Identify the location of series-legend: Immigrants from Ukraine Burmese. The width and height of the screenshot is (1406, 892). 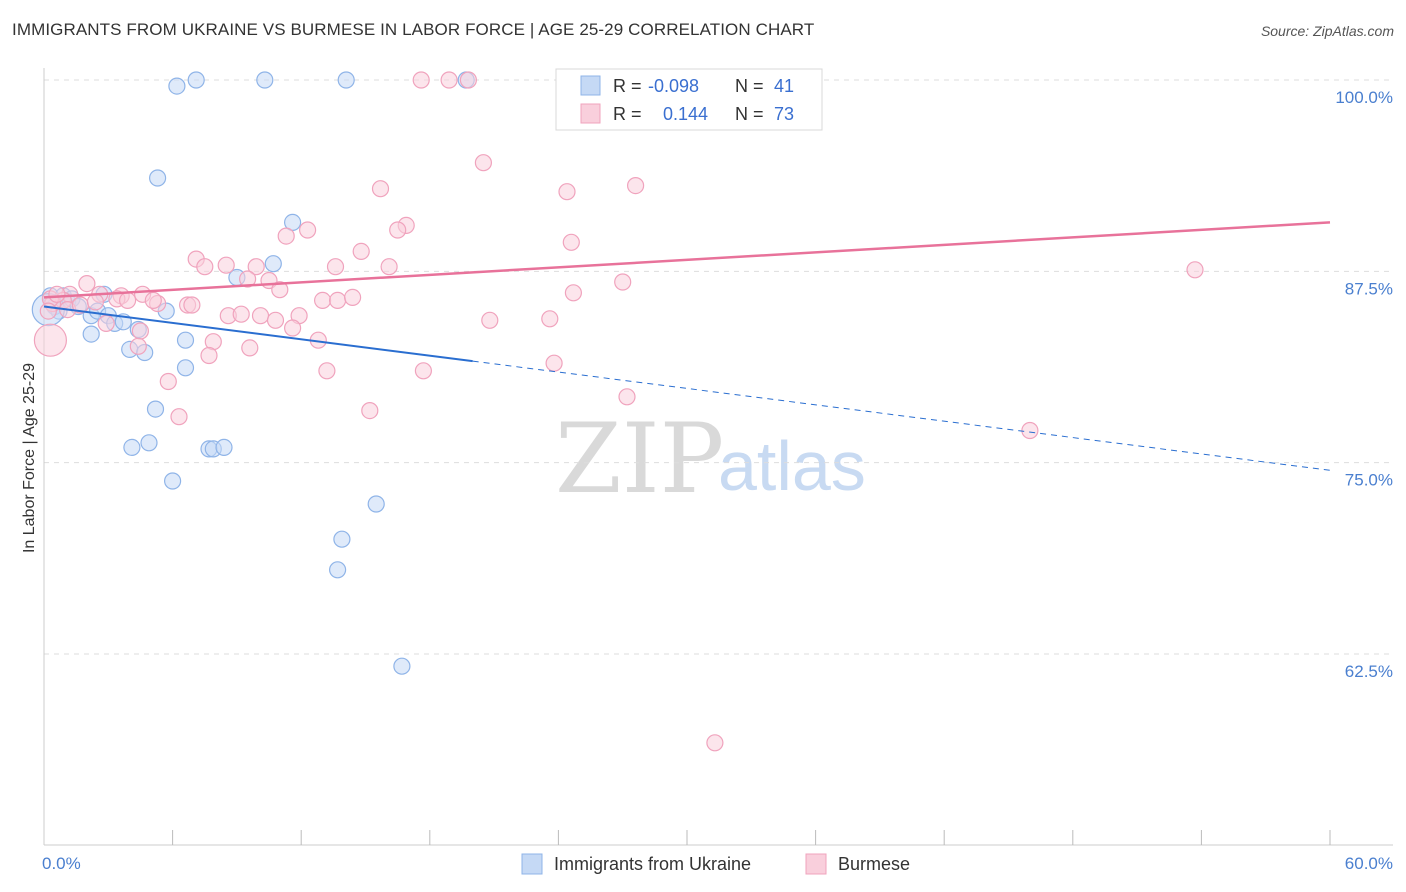
(715, 864).